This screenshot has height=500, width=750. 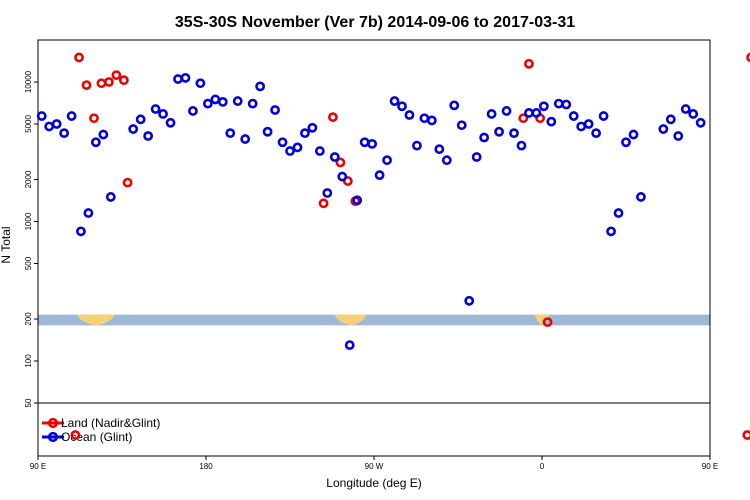 What do you see at coordinates (28, 263) in the screenshot?
I see `y-tick-label-3: 500` at bounding box center [28, 263].